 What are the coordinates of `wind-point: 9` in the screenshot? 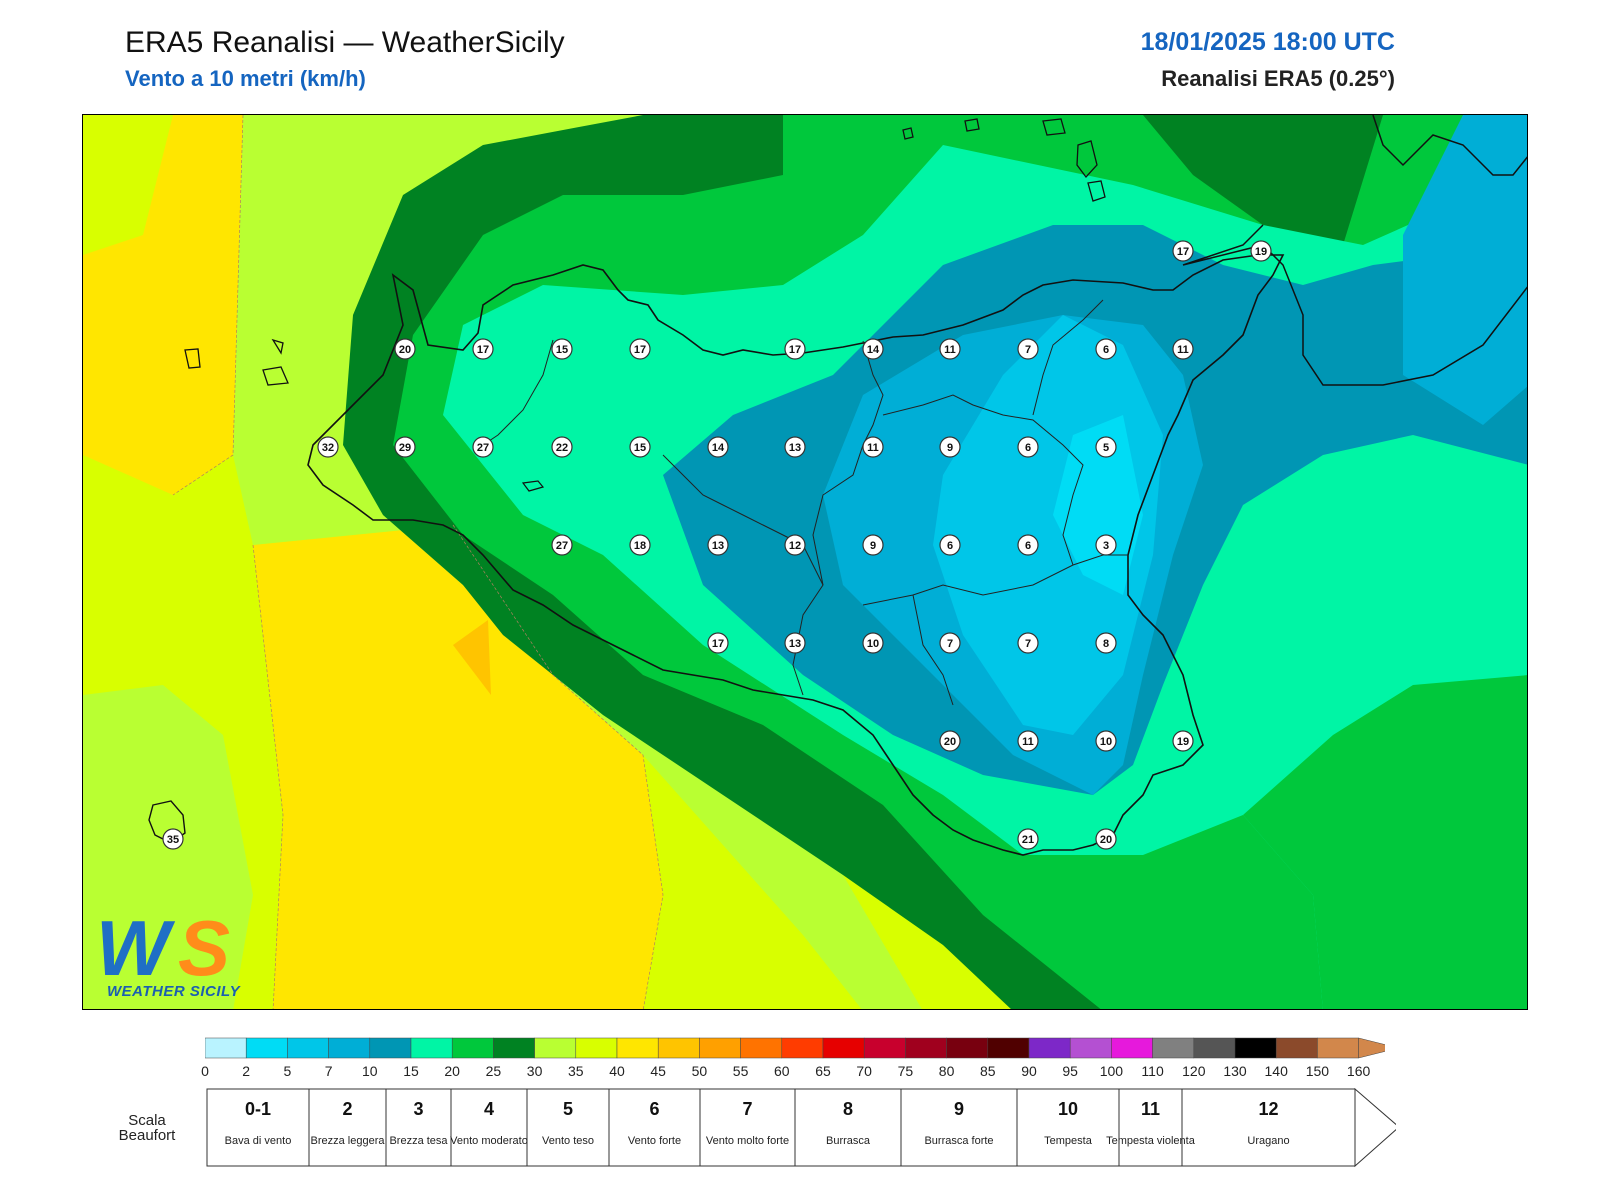 It's located at (950, 447).